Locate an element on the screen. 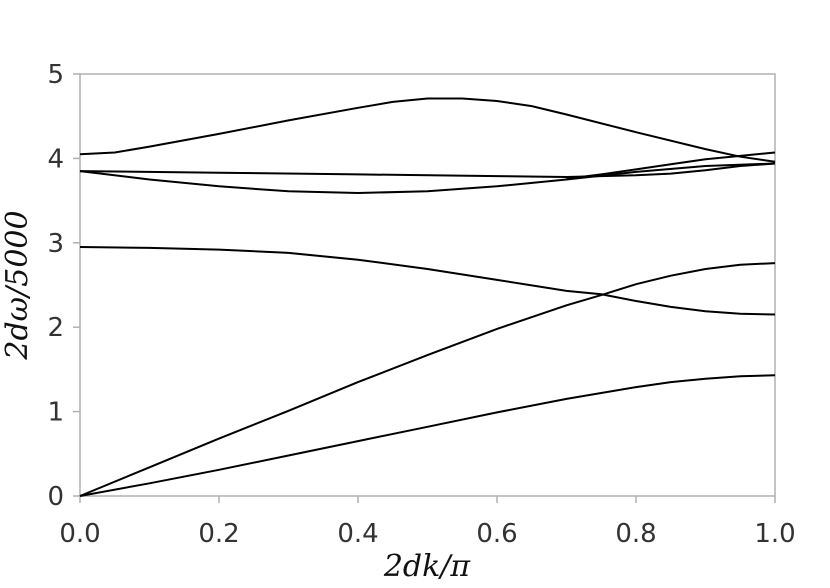  y-axis-label: 2dω/5000 is located at coordinates (17, 285).